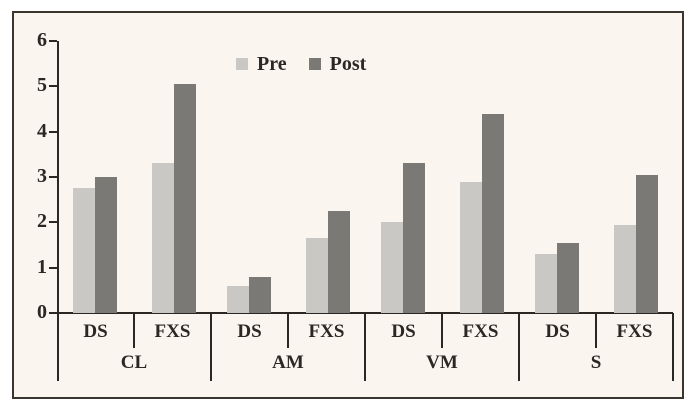  I want to click on chart-legend: Pre Post, so click(301, 64).